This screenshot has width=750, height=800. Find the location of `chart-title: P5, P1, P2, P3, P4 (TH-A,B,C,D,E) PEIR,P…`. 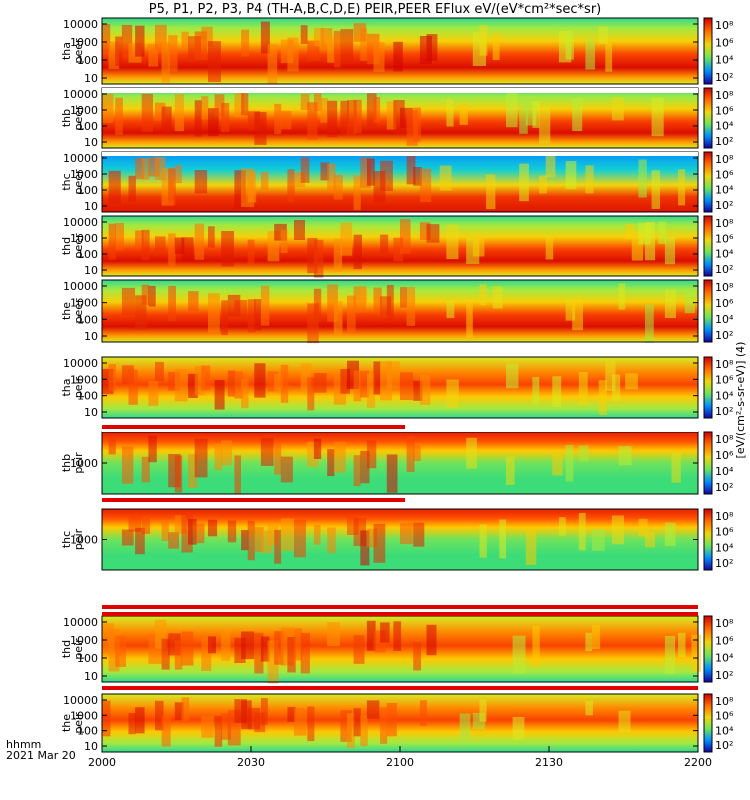

chart-title: P5, P1, P2, P3, P4 (TH-A,B,C,D,E) PEIR,P… is located at coordinates (375, 9).